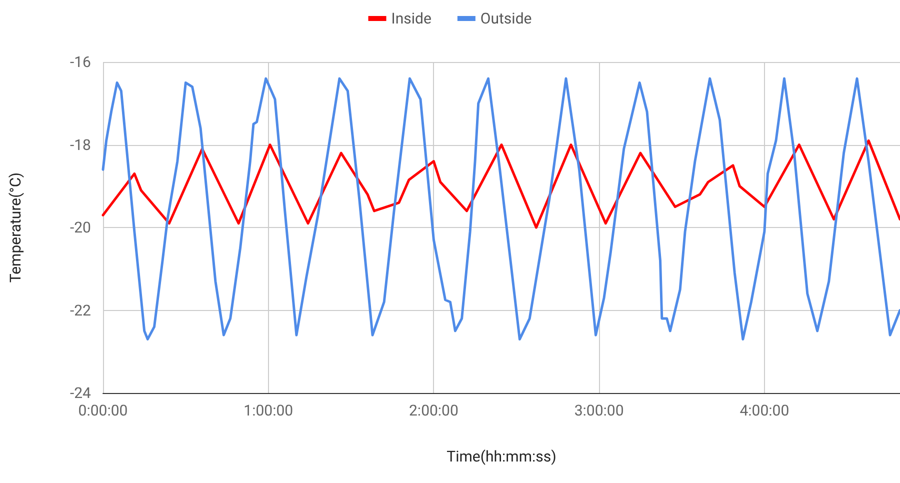 This screenshot has height=483, width=900. What do you see at coordinates (411, 19) in the screenshot?
I see `legend-label: Inside` at bounding box center [411, 19].